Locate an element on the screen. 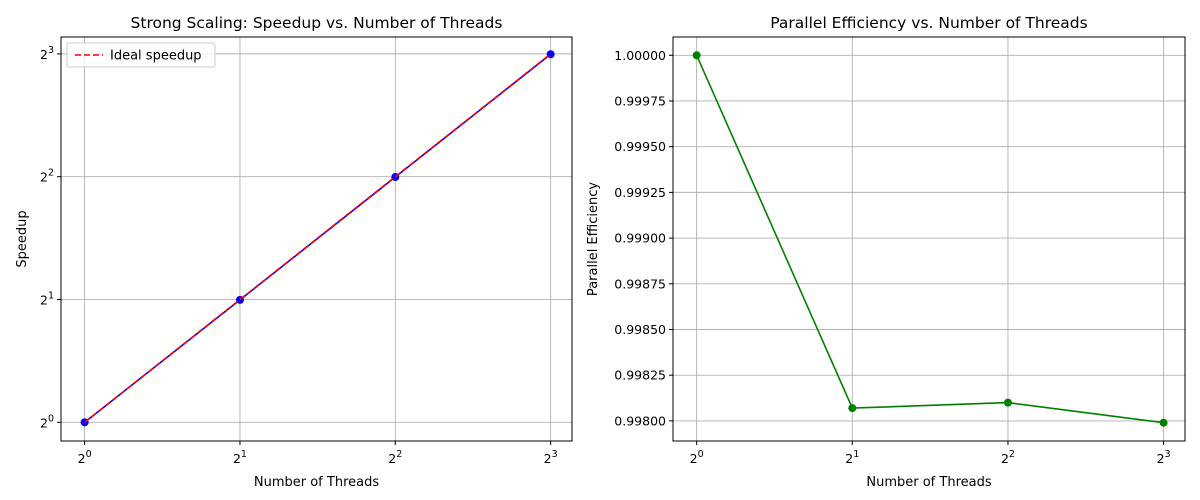 This screenshot has width=1200, height=500. y-tick-exponent: 1 is located at coordinates (51, 296).